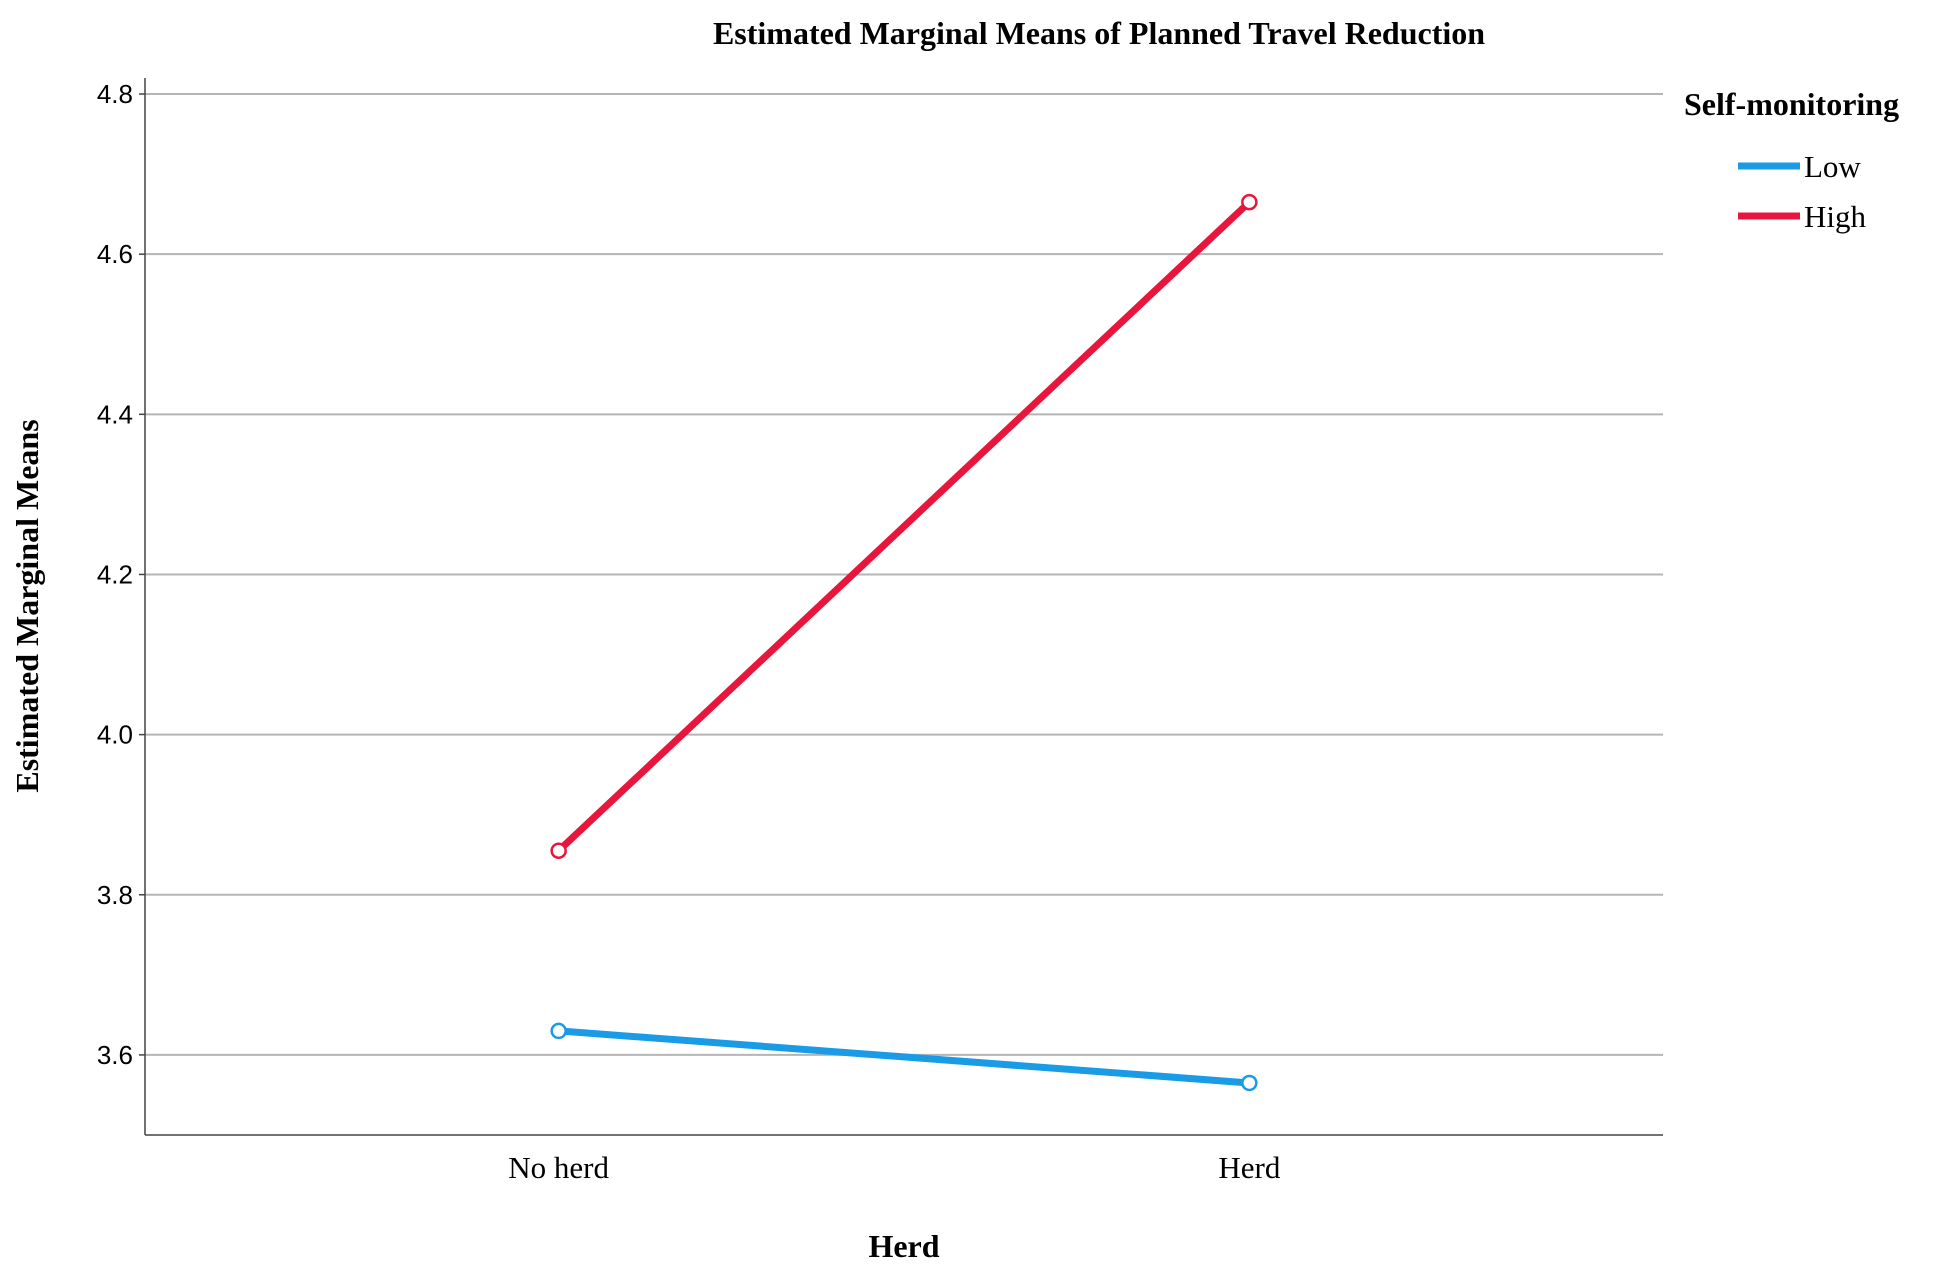 This screenshot has height=1279, width=1954. I want to click on legend-items: Low High, so click(1802, 191).